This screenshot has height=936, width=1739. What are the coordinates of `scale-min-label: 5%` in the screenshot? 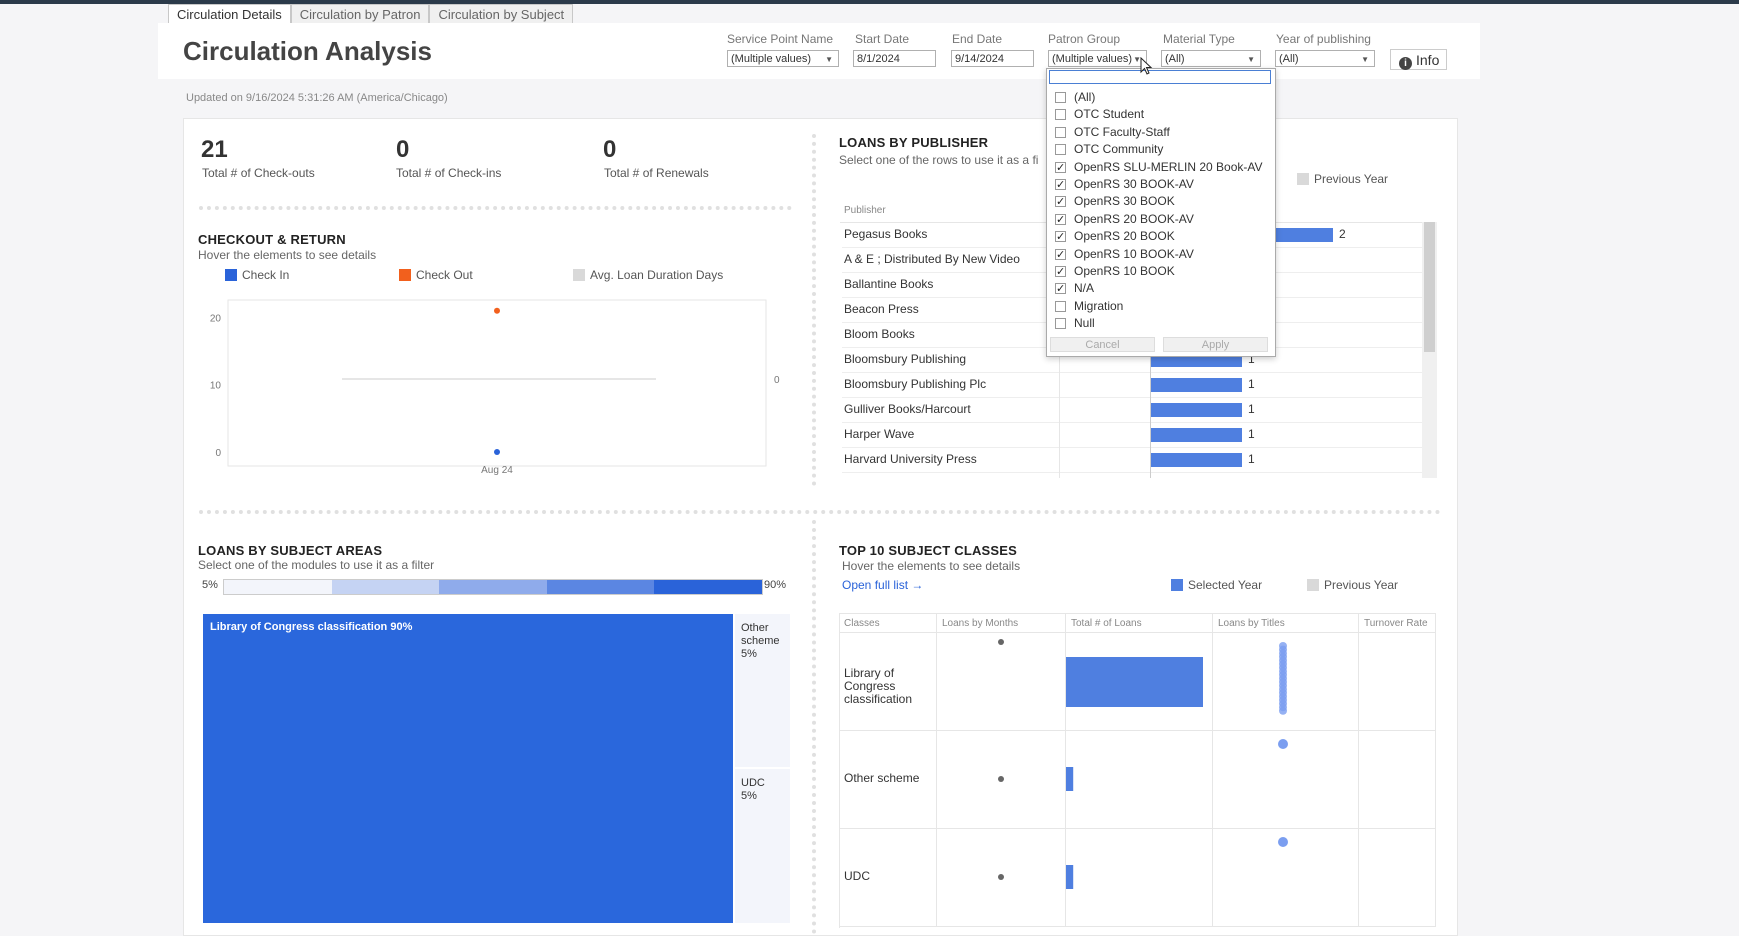 It's located at (210, 585).